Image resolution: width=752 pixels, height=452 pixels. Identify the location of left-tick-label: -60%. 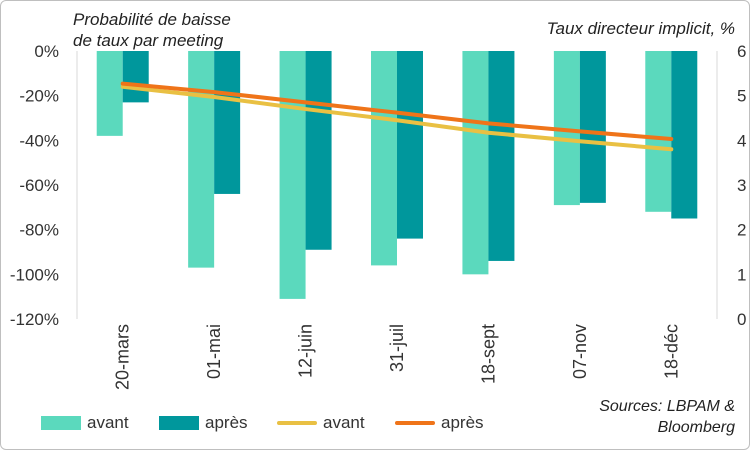
(39, 185).